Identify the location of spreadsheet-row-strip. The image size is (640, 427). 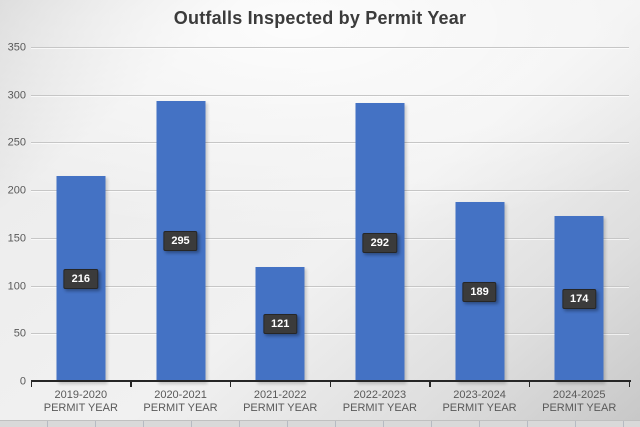
(320, 423).